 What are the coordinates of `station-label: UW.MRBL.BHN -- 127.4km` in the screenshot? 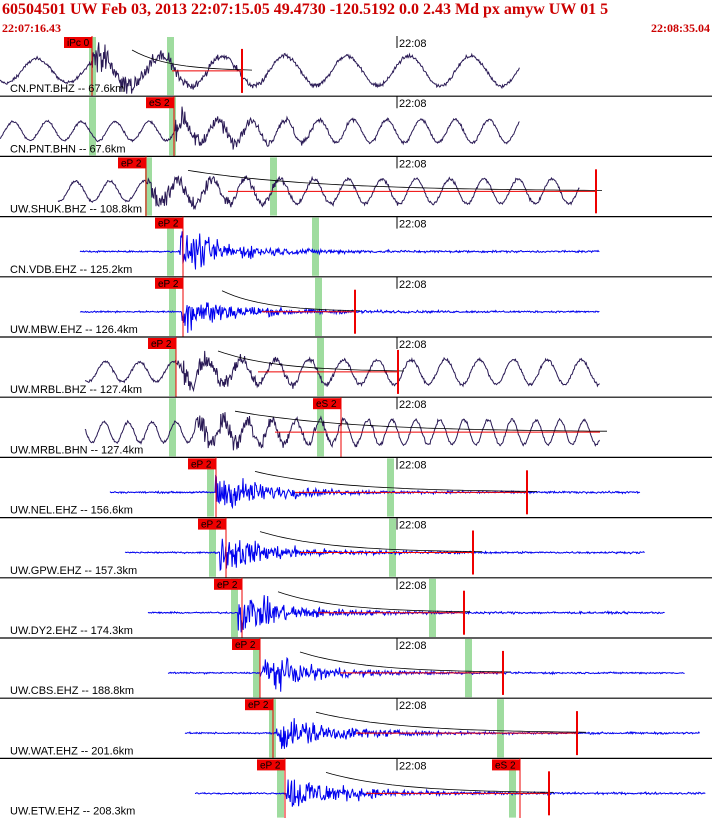 It's located at (76, 450).